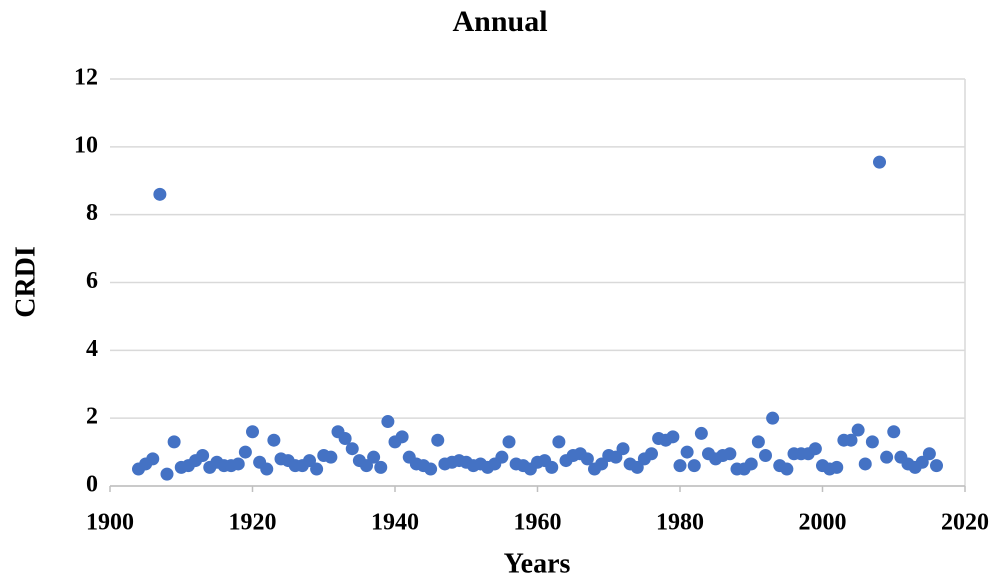 The width and height of the screenshot is (1000, 583). Describe the element at coordinates (538, 523) in the screenshot. I see `x-tick-label: 1960` at that location.